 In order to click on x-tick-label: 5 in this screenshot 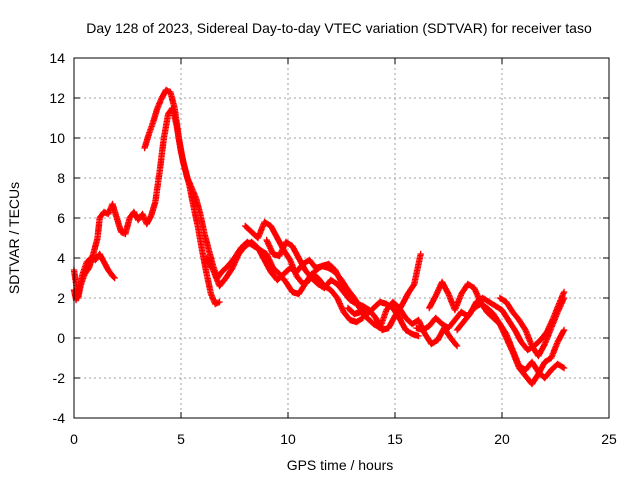, I will do `click(181, 439)`.